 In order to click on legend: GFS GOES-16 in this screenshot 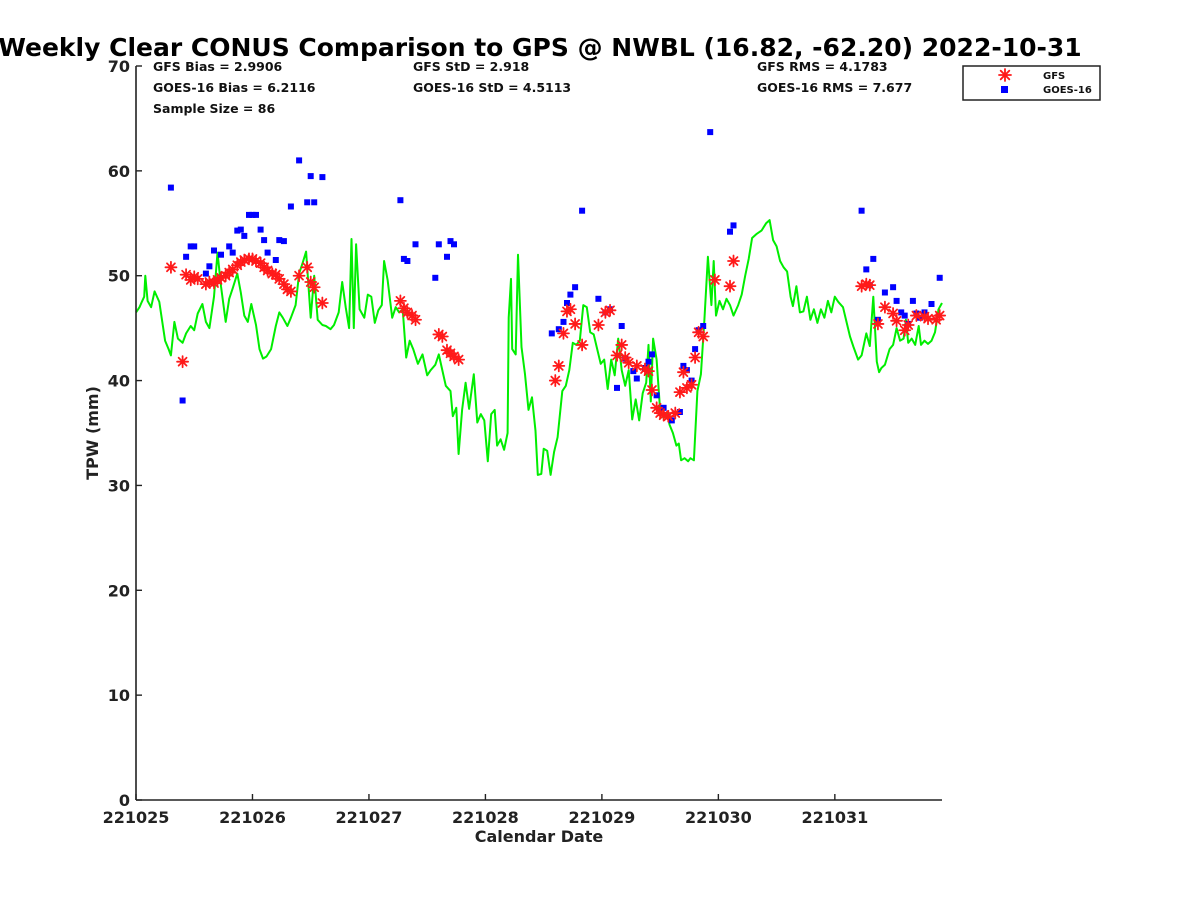, I will do `click(1031, 83)`.